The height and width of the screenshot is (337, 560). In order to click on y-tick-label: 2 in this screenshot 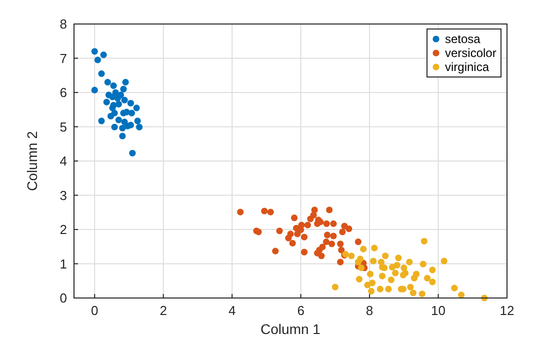, I will do `click(63, 229)`.